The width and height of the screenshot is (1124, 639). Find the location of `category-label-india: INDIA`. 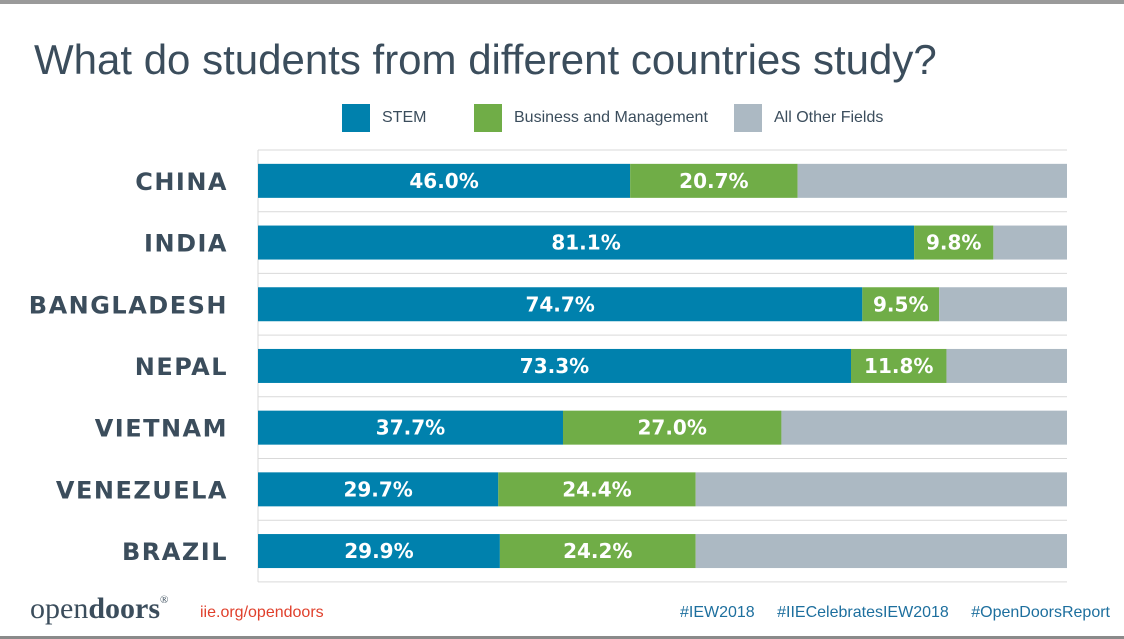

category-label-india: INDIA is located at coordinates (186, 244).